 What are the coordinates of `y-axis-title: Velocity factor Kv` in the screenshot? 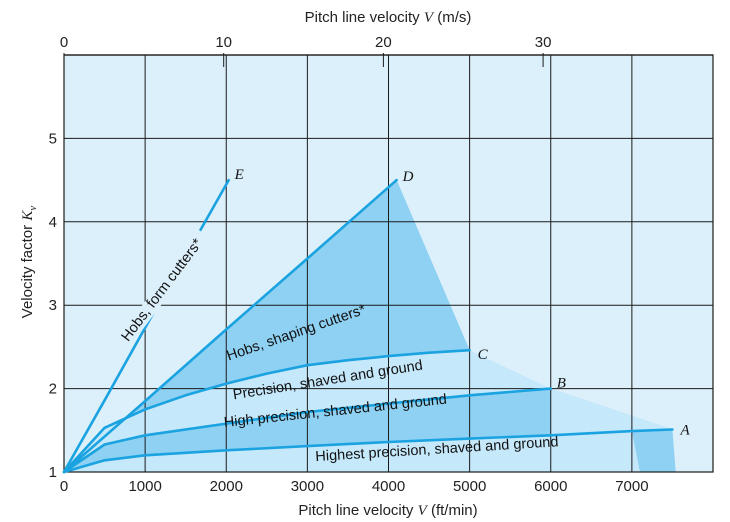 It's located at (29, 262).